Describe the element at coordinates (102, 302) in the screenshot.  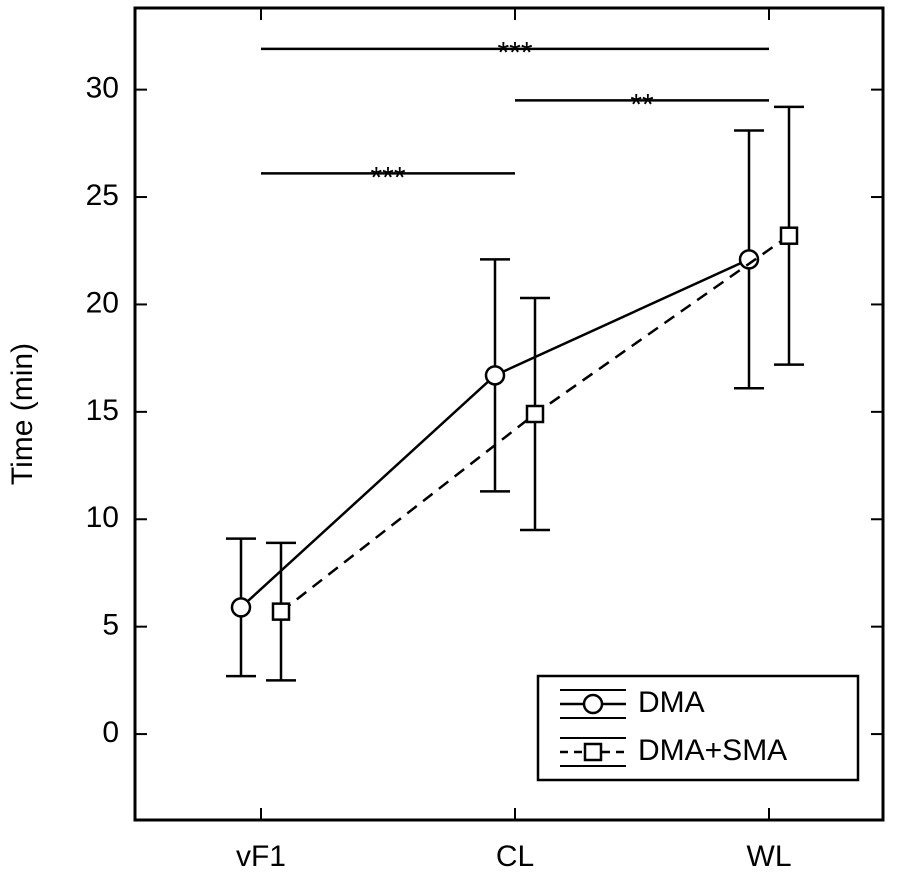
I see `y-tick-label: 20` at that location.